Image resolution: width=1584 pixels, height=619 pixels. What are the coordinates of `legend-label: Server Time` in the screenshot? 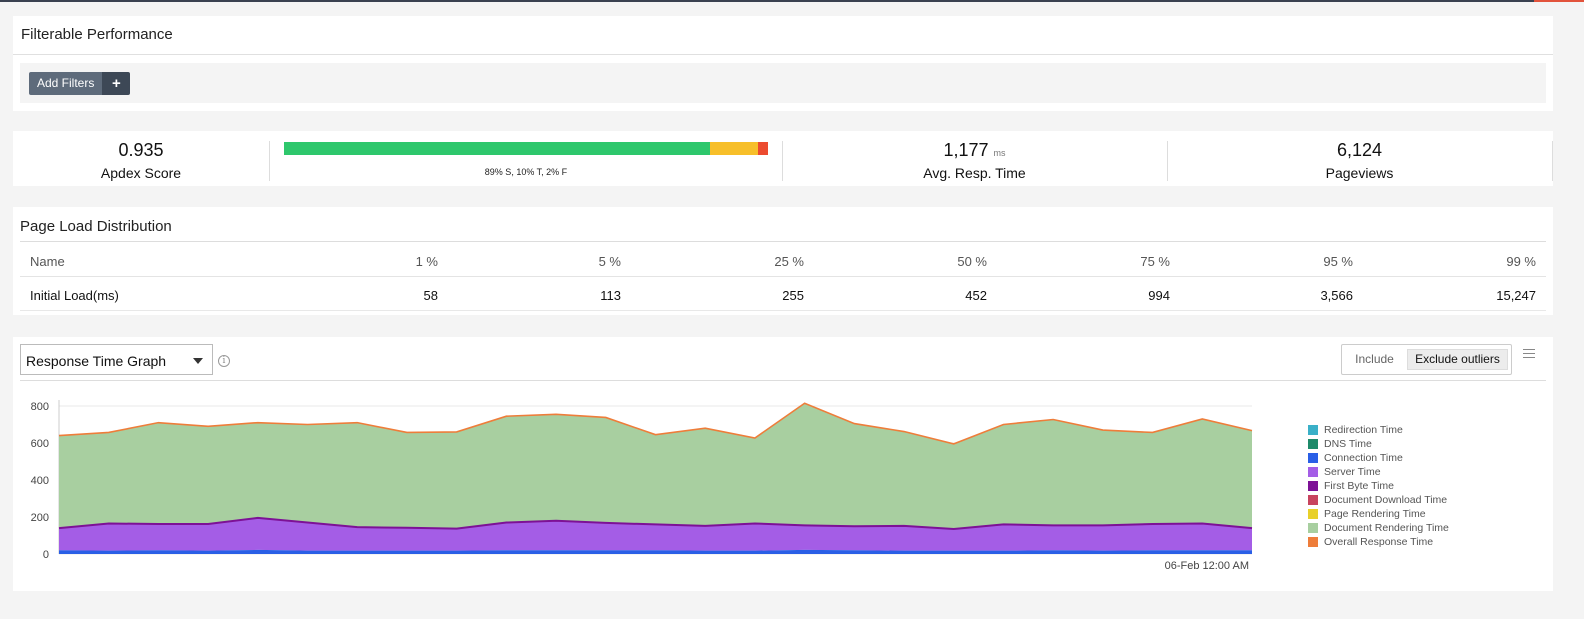 It's located at (1352, 472).